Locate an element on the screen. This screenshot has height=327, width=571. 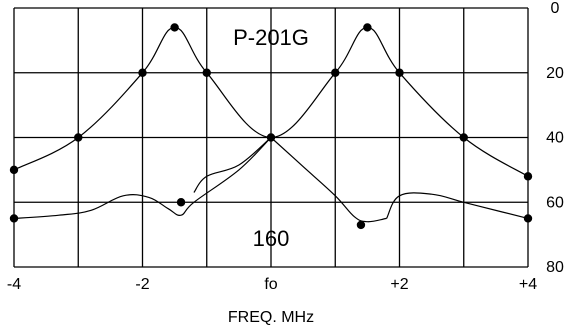
y-tick-label: 20 is located at coordinates (555, 73).